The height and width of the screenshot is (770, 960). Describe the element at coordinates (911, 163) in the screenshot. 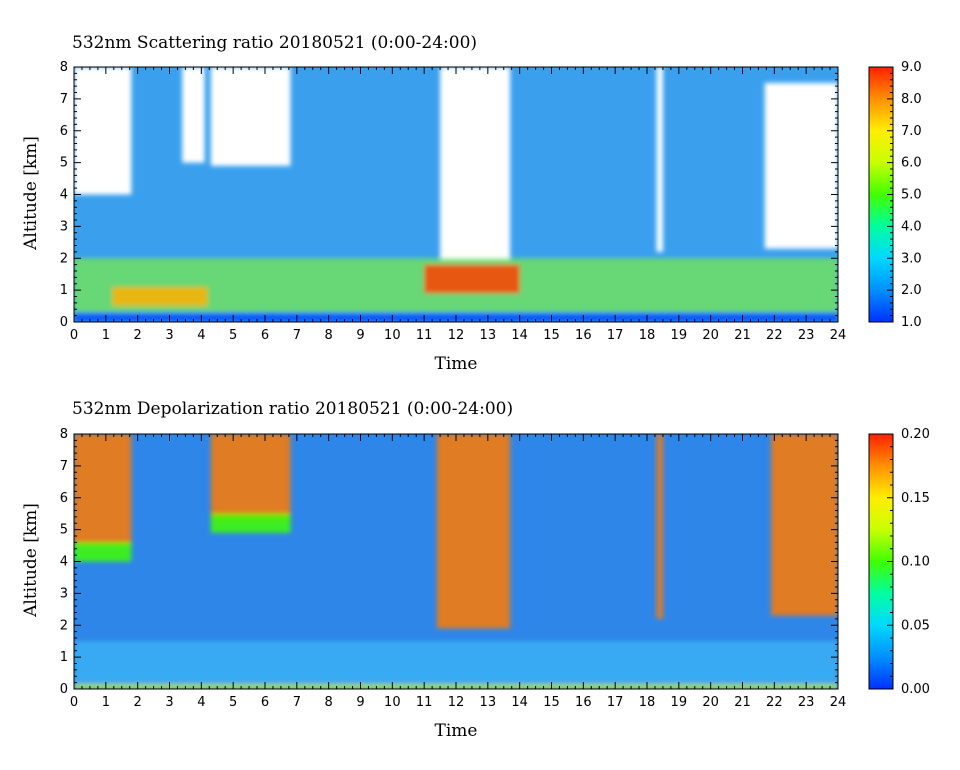

I see `colorbar-tick-label: 6.0` at that location.